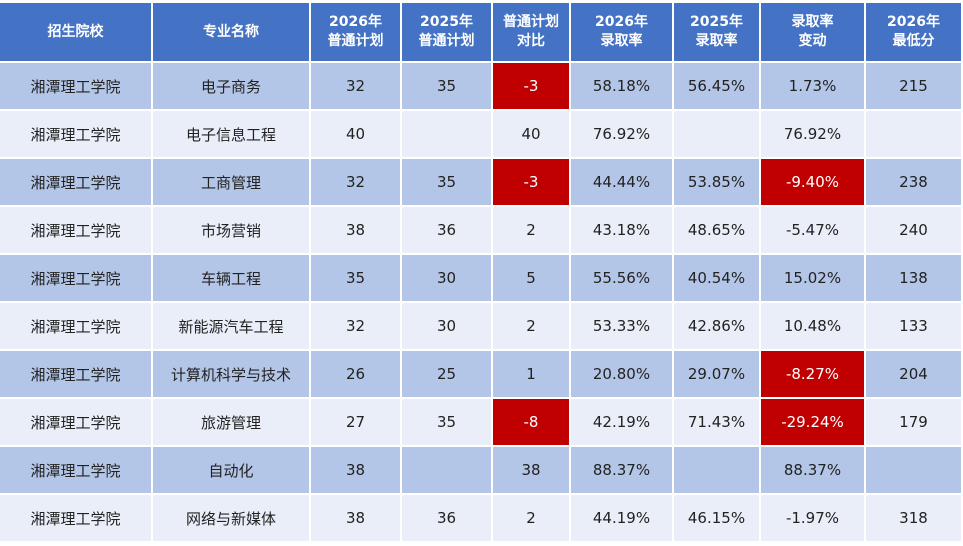 This screenshot has height=546, width=963. I want to click on cell-min-score-2026: 240, so click(914, 230).